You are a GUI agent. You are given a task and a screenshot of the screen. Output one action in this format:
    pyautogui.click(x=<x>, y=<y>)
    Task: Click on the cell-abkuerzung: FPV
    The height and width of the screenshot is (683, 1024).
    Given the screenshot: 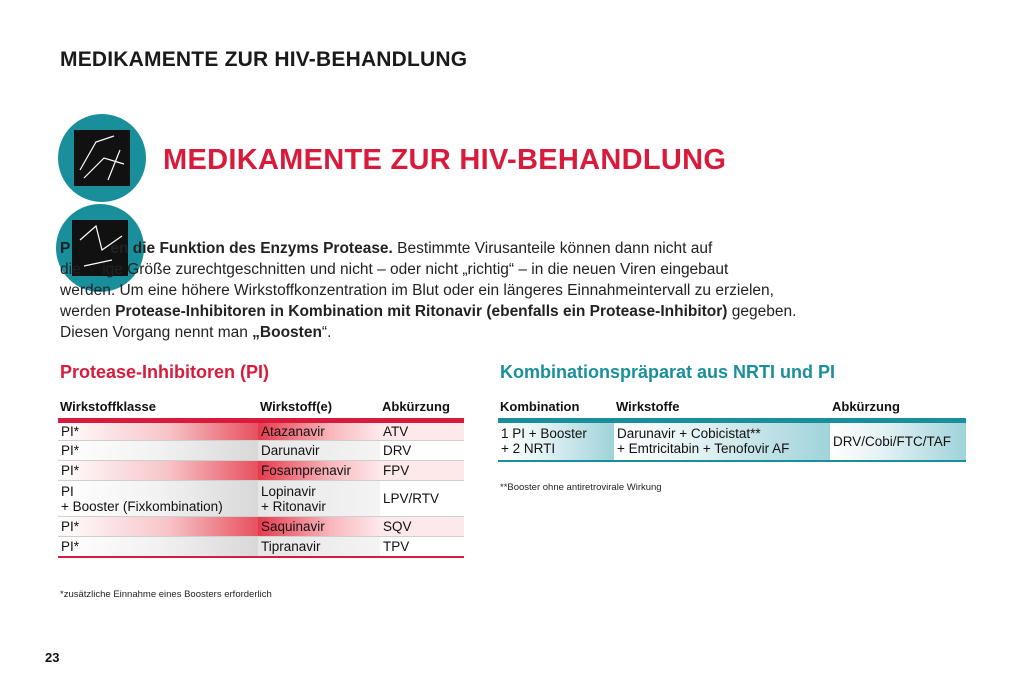 What is the action you would take?
    pyautogui.click(x=422, y=470)
    